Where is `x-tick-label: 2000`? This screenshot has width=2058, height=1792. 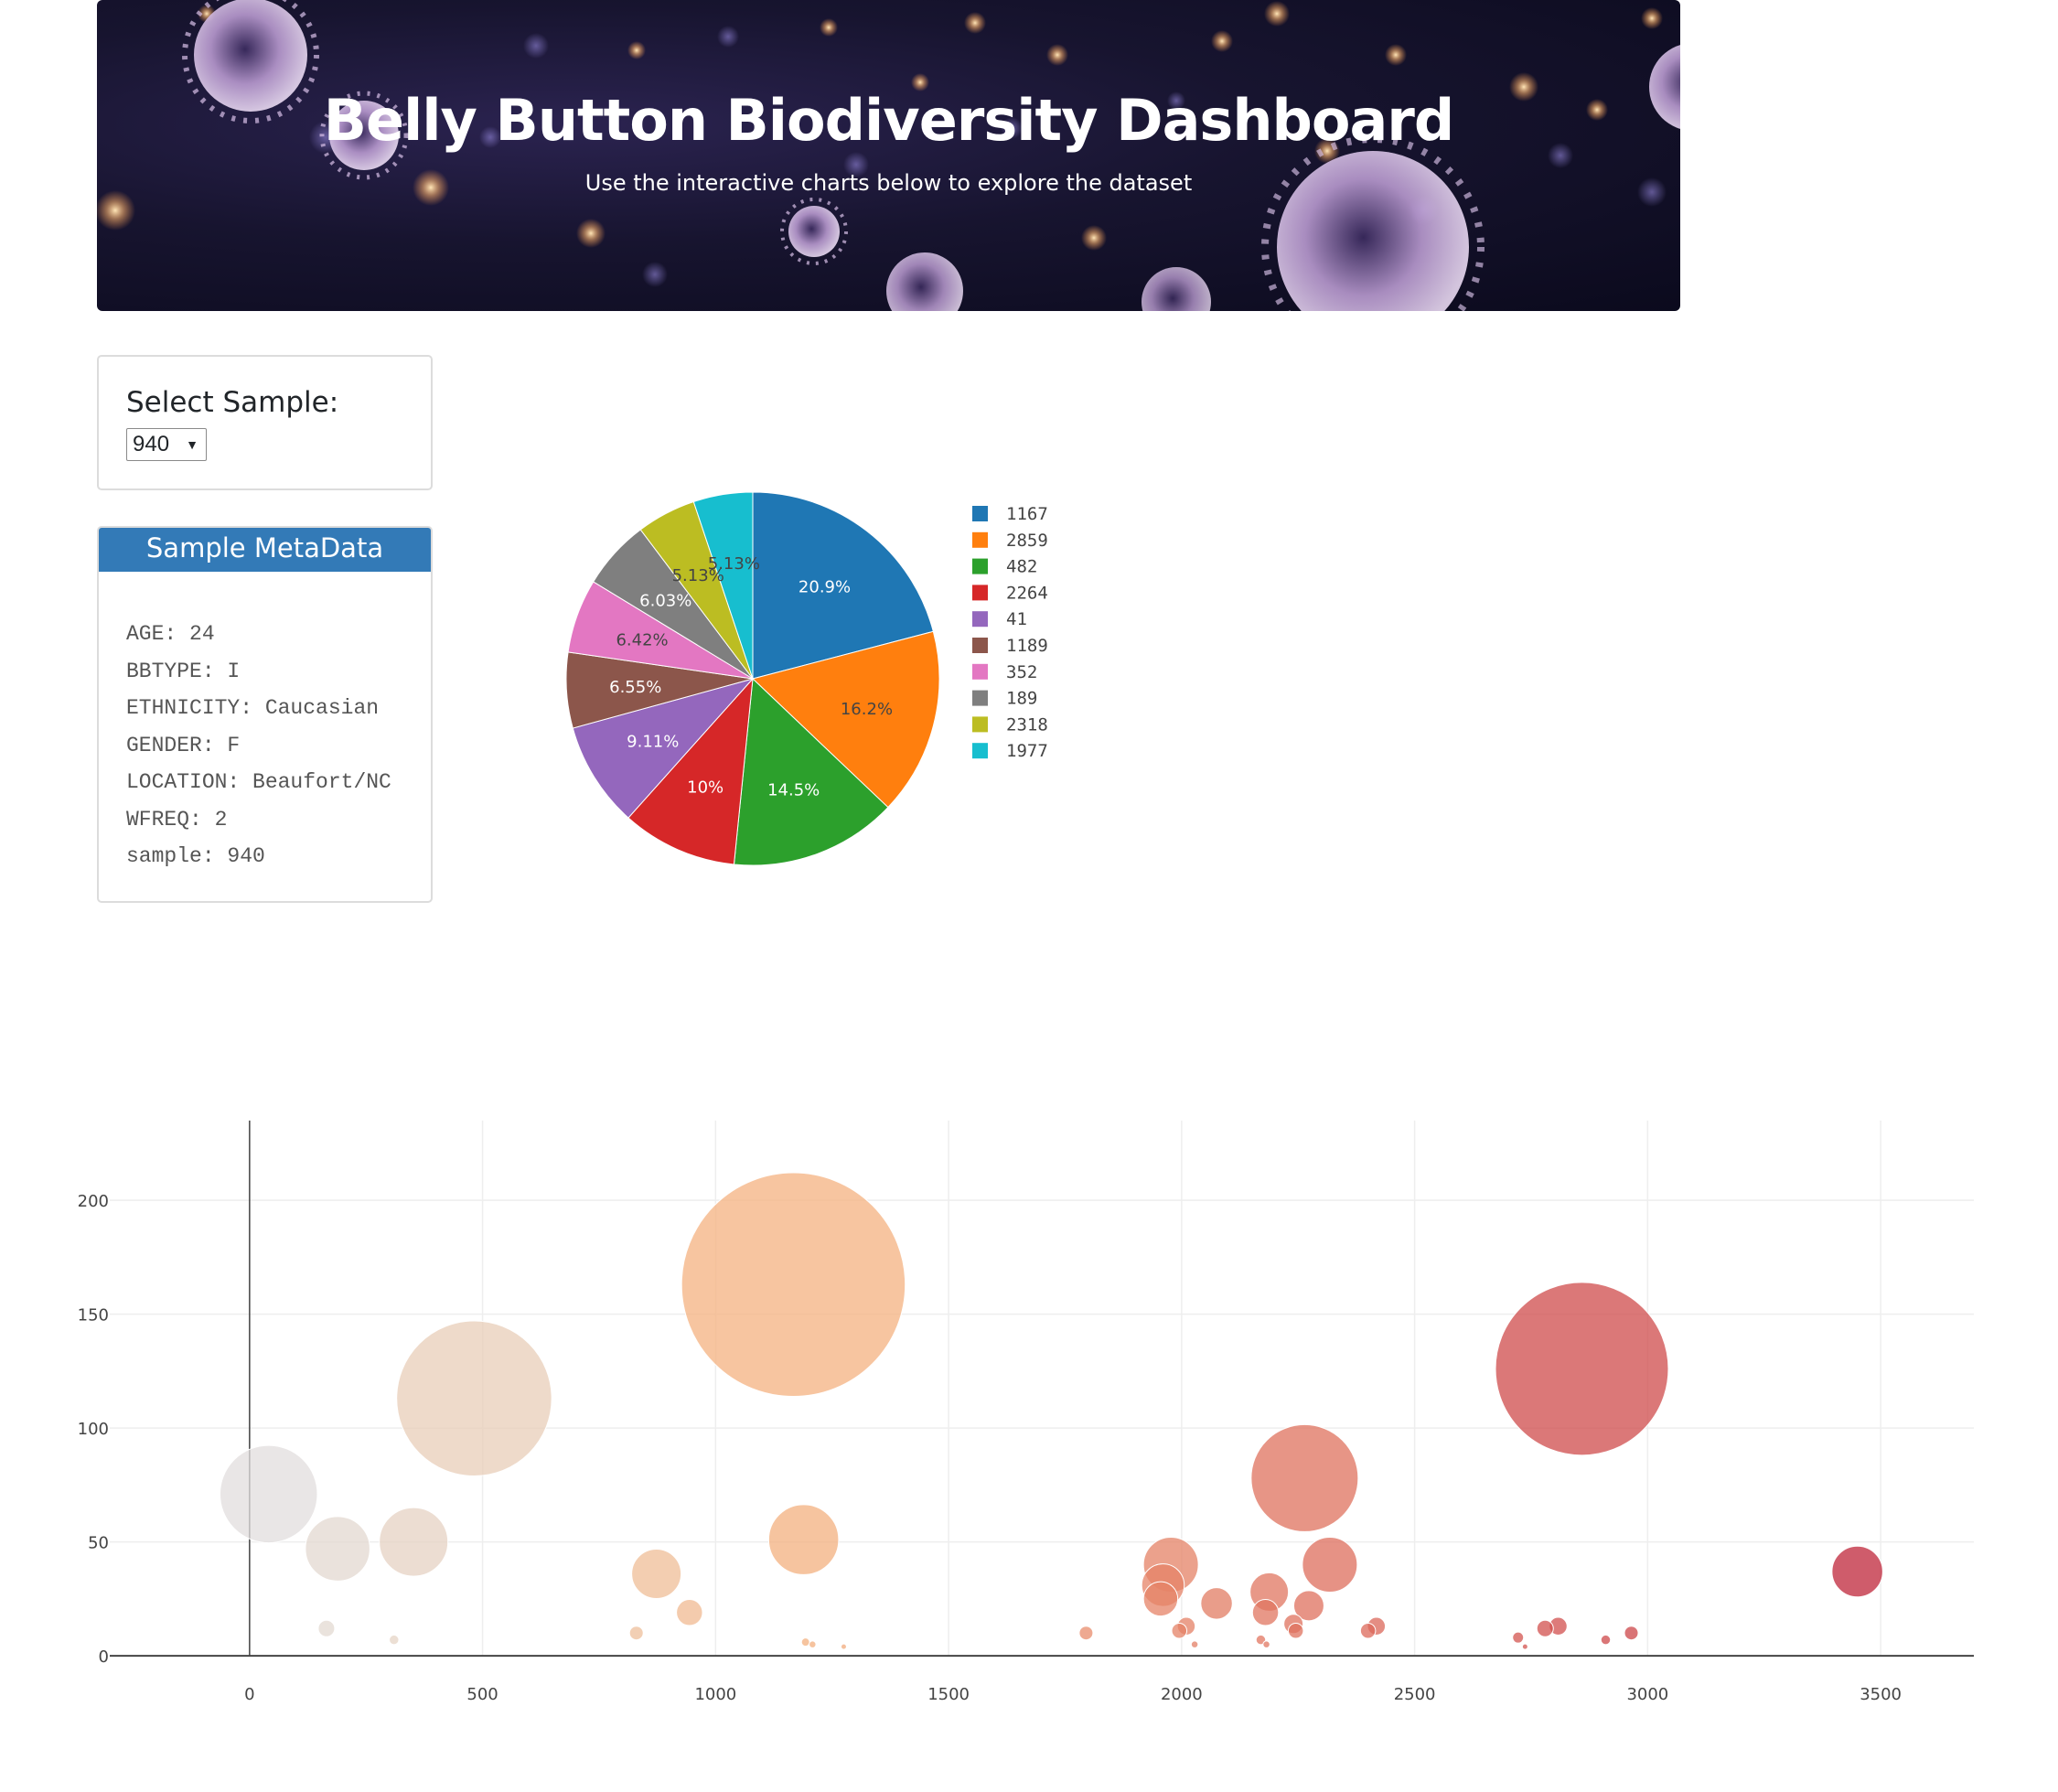 x-tick-label: 2000 is located at coordinates (1182, 1694).